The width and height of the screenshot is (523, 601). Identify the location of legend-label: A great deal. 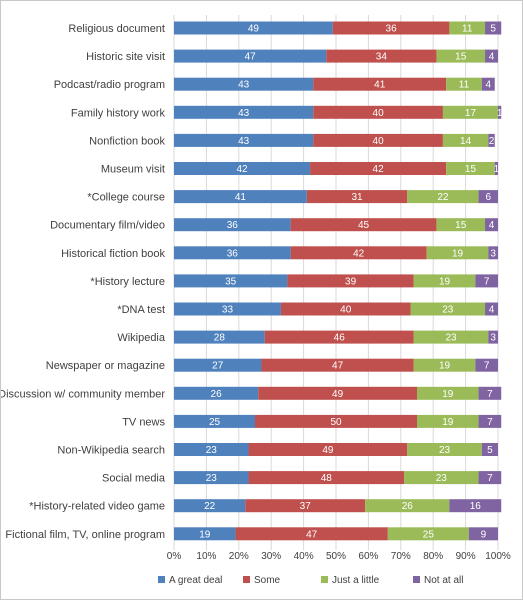
(195, 580).